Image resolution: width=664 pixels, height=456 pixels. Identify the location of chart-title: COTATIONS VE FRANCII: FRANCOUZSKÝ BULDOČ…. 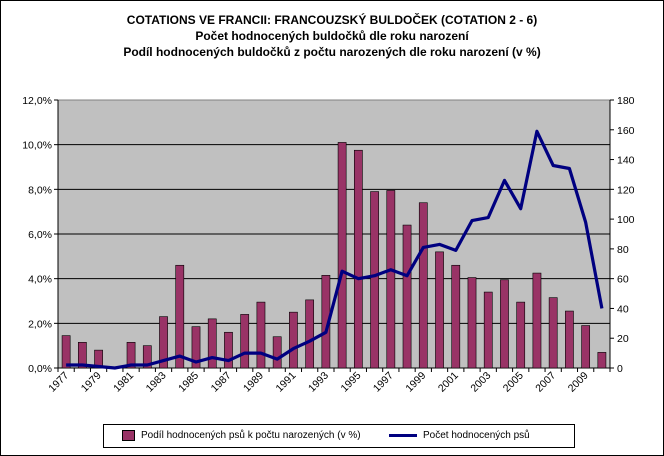
(332, 20).